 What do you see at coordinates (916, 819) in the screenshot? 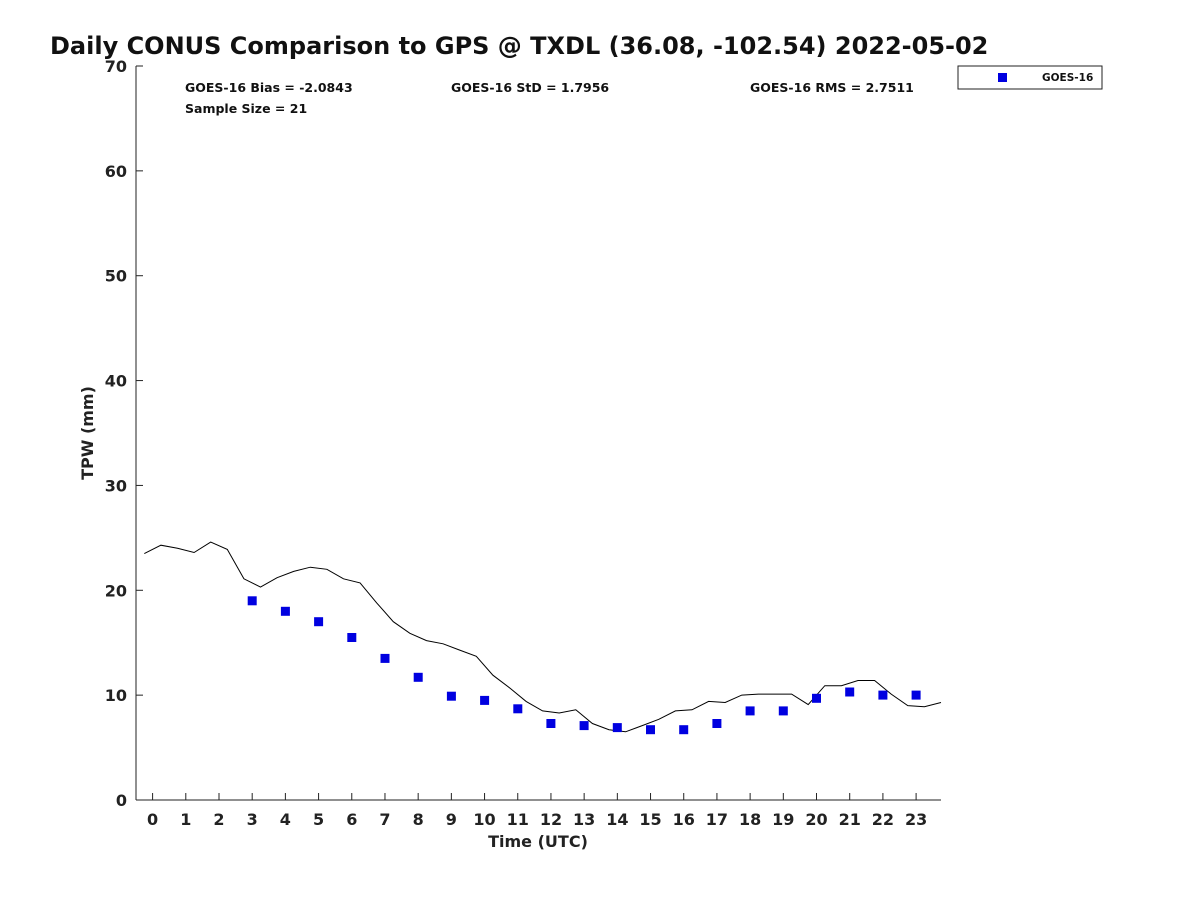
I see `x-tick-label: 23` at bounding box center [916, 819].